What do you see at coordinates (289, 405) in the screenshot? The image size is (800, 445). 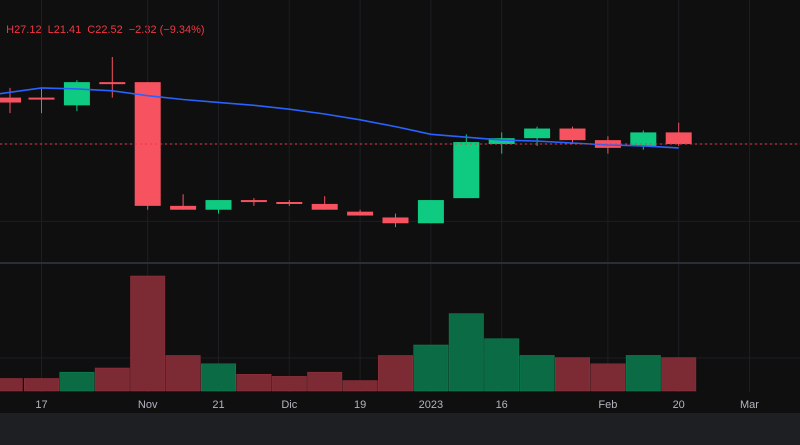 I see `x-tick-label: Dic` at bounding box center [289, 405].